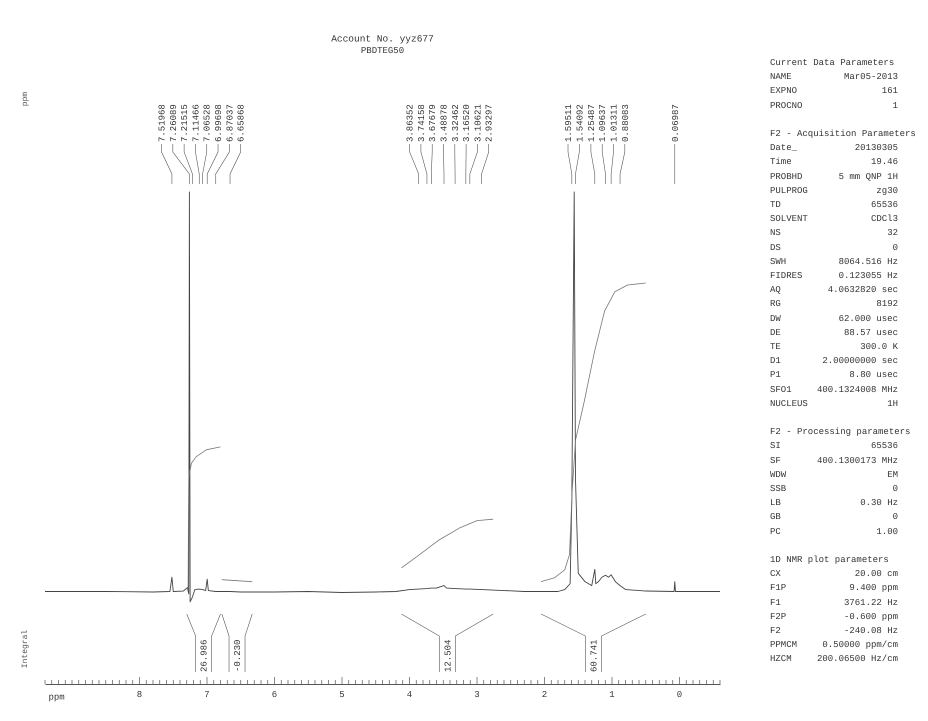 The height and width of the screenshot is (721, 928). What do you see at coordinates (275, 695) in the screenshot?
I see `x-tick-label: 6` at bounding box center [275, 695].